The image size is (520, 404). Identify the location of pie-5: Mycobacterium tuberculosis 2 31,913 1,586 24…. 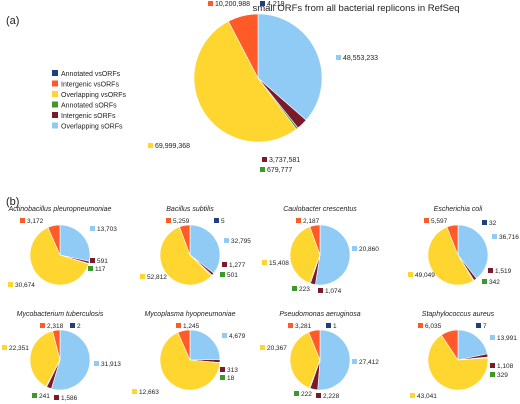
(61, 356).